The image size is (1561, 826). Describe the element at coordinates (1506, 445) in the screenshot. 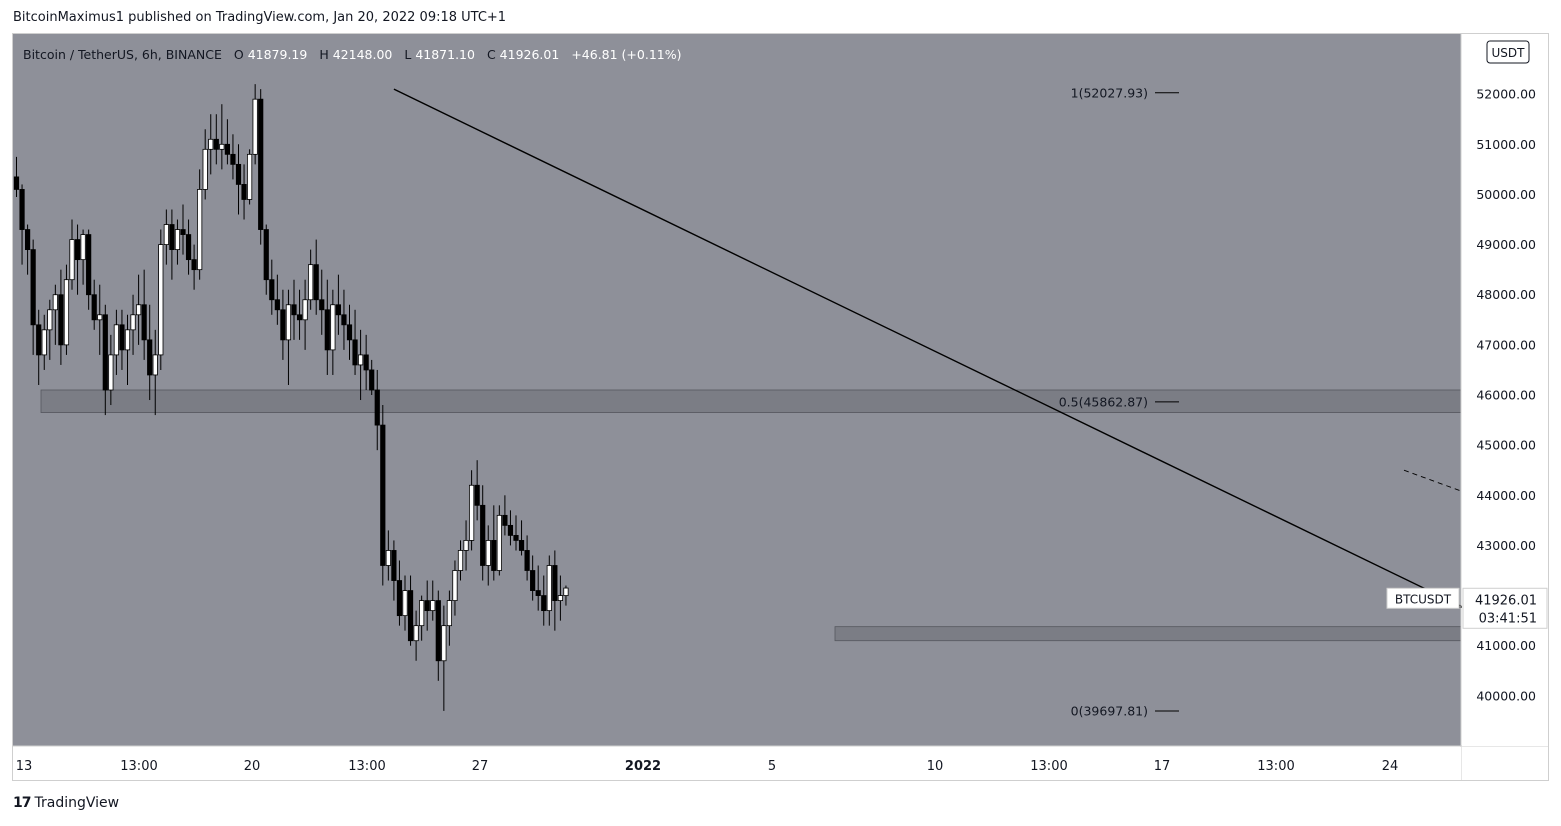

I see `y-tick-label: 45000.00` at that location.